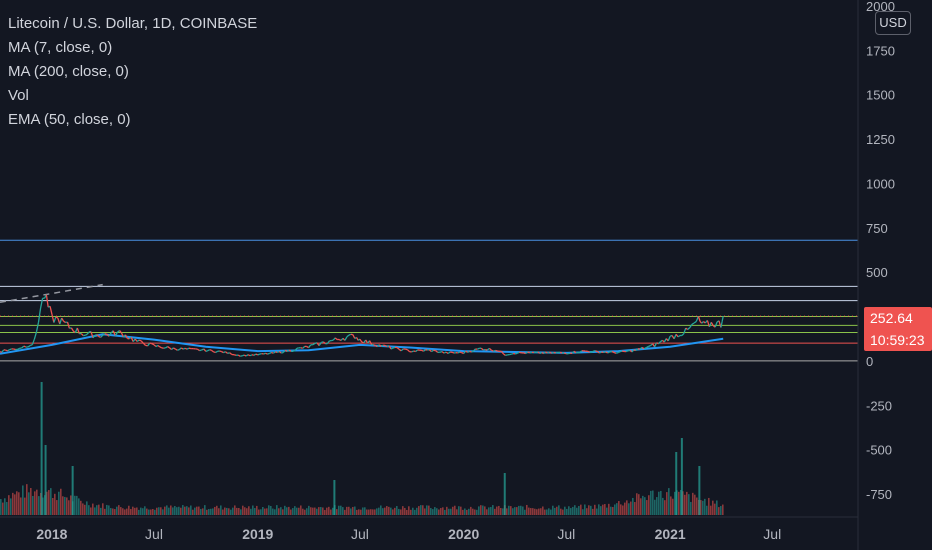  What do you see at coordinates (670, 534) in the screenshot?
I see `time-tick-label: 2021` at bounding box center [670, 534].